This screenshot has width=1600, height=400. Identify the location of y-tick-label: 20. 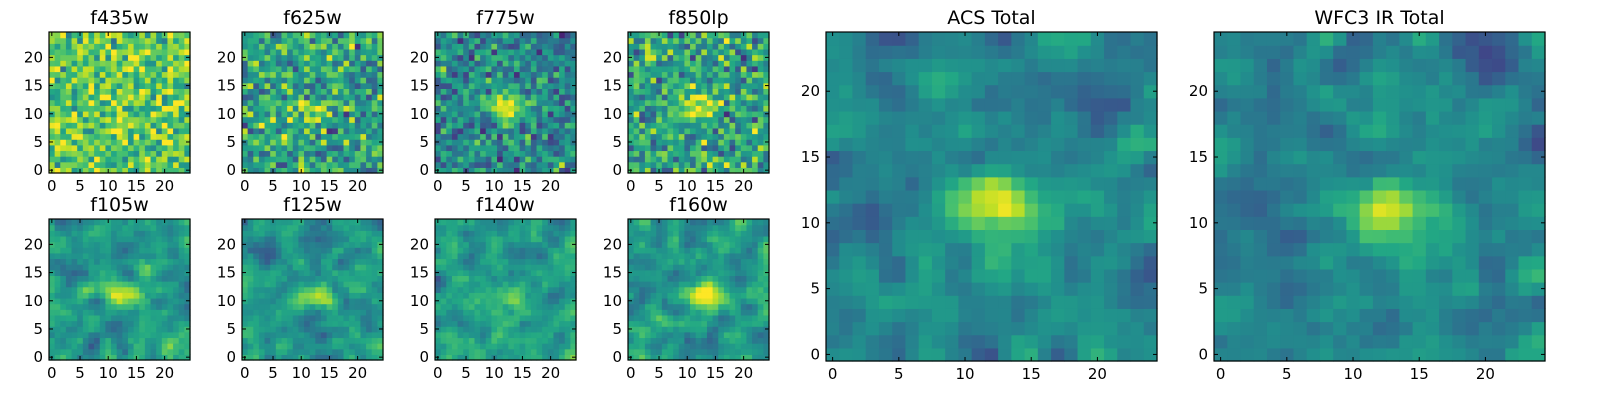
(226, 57).